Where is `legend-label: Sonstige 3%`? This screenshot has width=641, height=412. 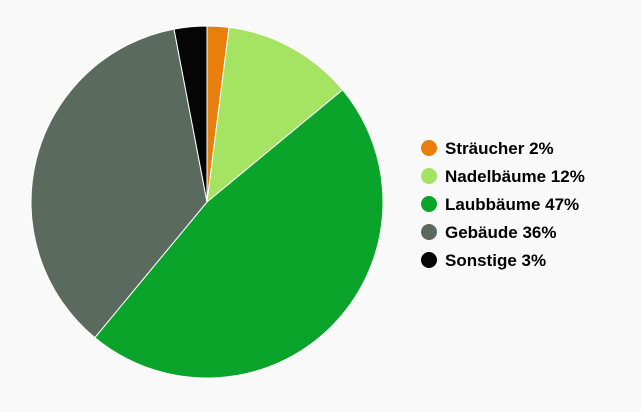 legend-label: Sonstige 3% is located at coordinates (495, 260).